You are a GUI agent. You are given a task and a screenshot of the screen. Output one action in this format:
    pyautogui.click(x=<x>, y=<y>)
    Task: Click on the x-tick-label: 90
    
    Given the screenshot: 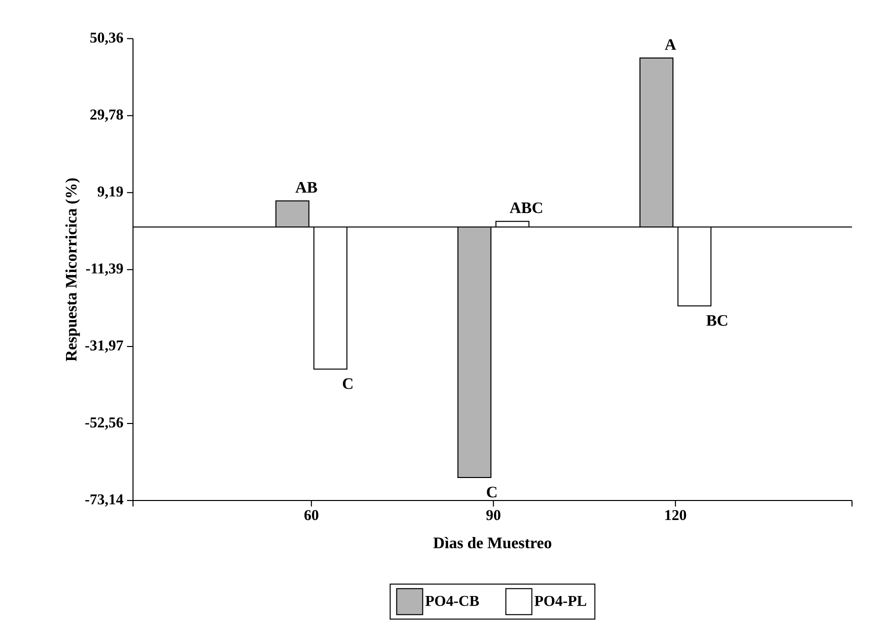 What is the action you would take?
    pyautogui.click(x=493, y=515)
    